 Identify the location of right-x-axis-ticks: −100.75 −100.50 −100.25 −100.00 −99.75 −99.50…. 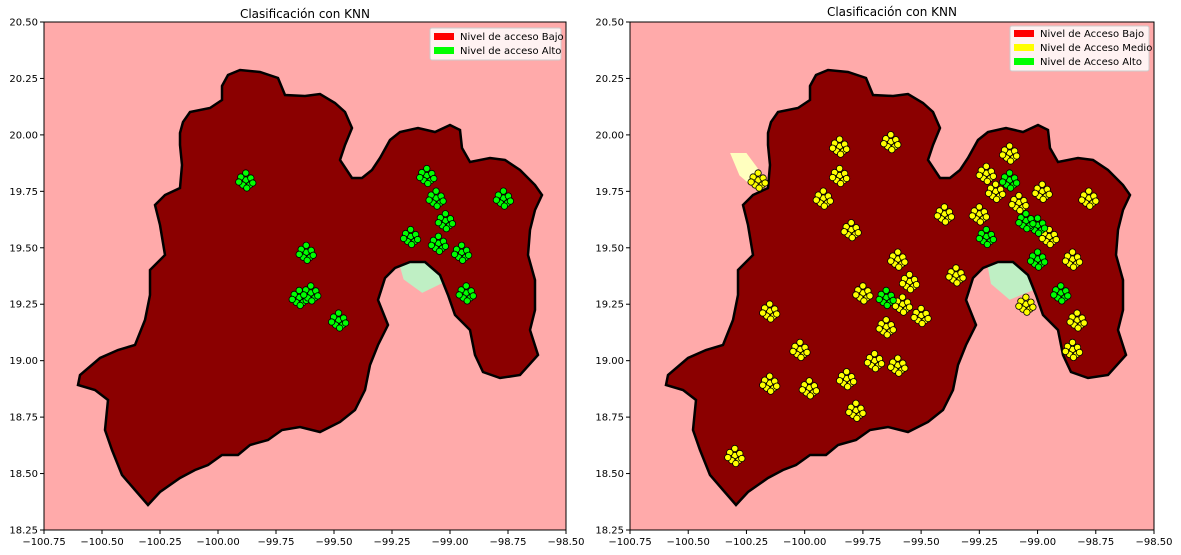
(890, 539).